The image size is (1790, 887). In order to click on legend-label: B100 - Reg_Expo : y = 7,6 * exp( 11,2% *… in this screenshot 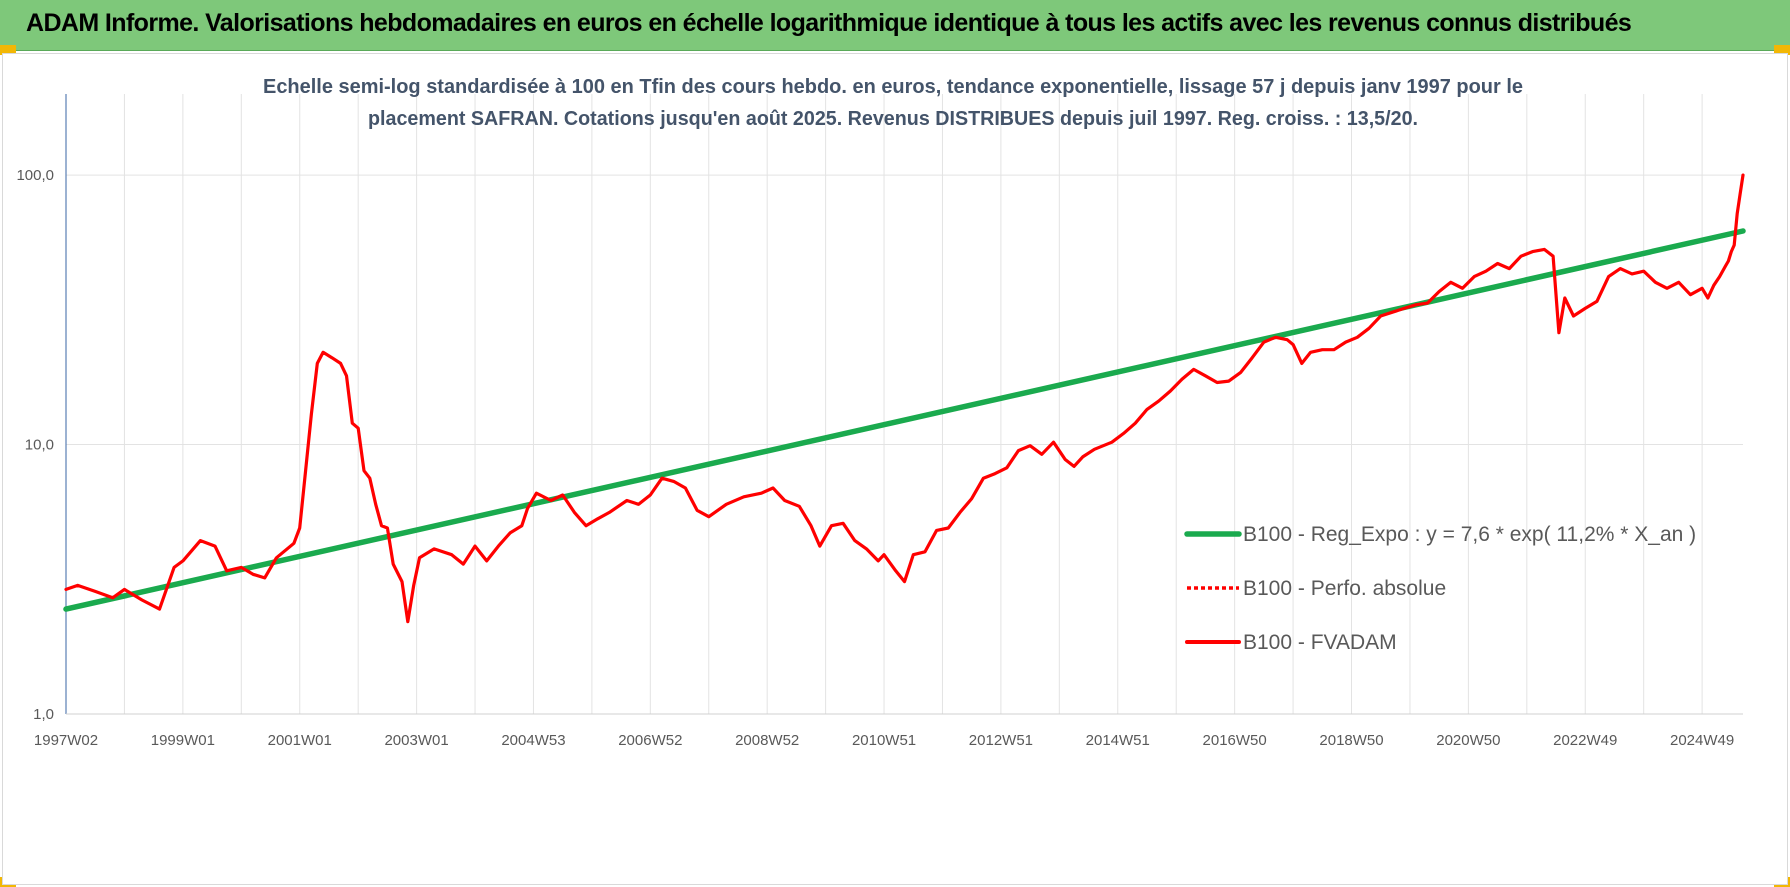, I will do `click(1469, 534)`.